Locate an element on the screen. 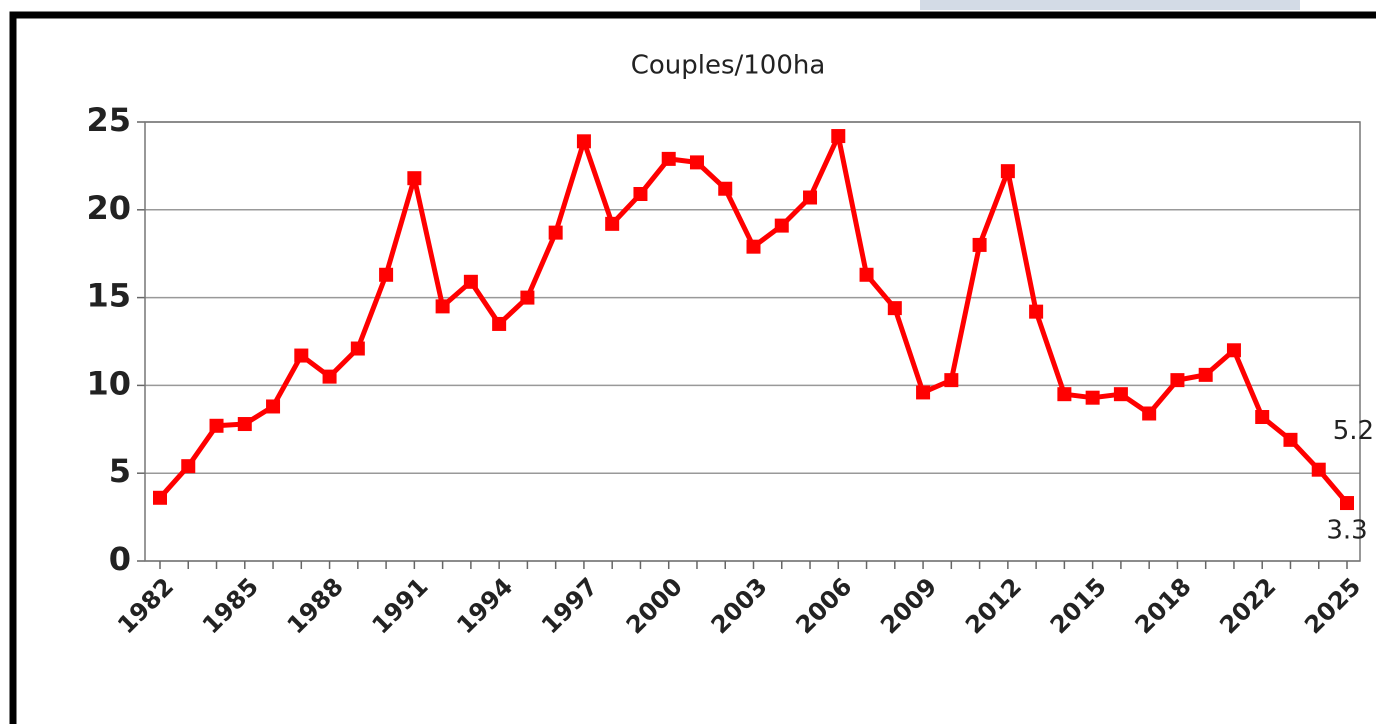  y-tick-label: 0 is located at coordinates (120, 559).